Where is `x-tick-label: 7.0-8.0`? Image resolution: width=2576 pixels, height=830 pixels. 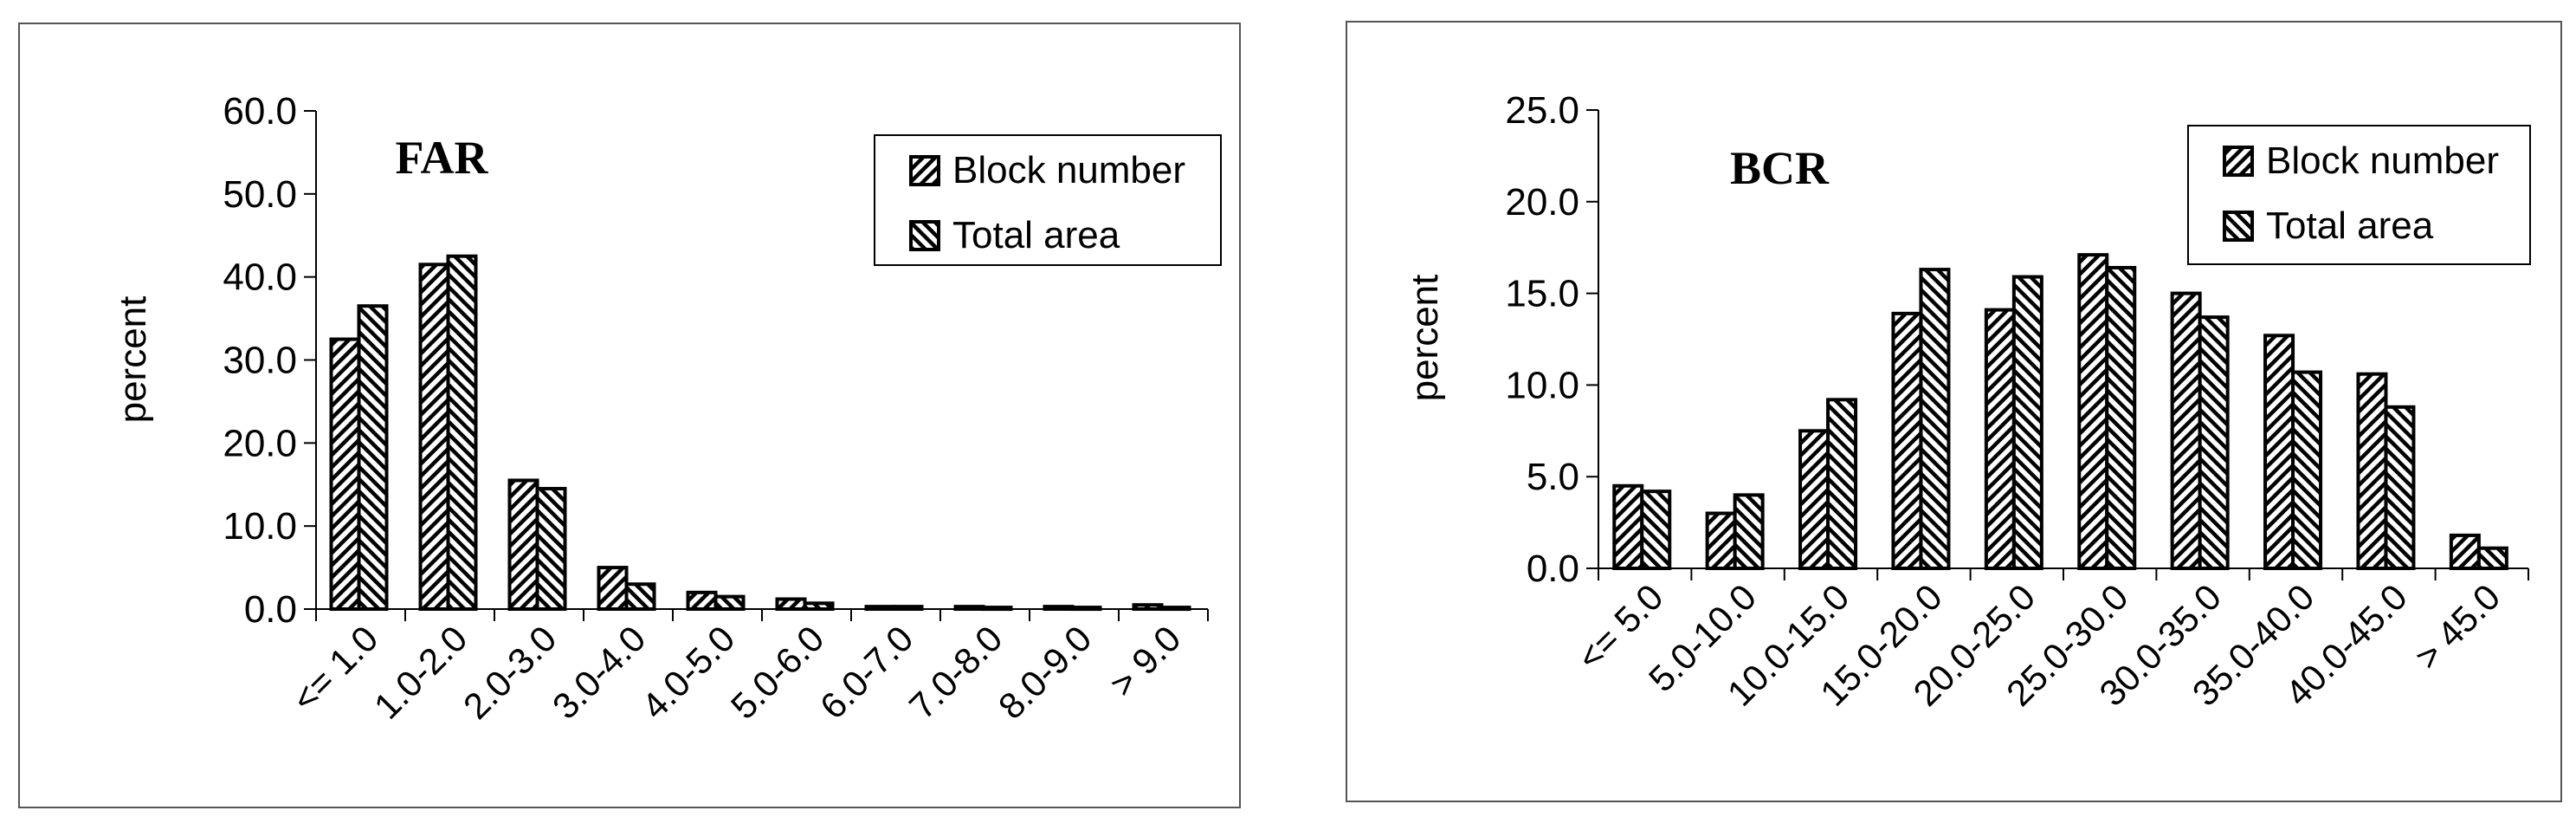 x-tick-label: 7.0-8.0 is located at coordinates (956, 672).